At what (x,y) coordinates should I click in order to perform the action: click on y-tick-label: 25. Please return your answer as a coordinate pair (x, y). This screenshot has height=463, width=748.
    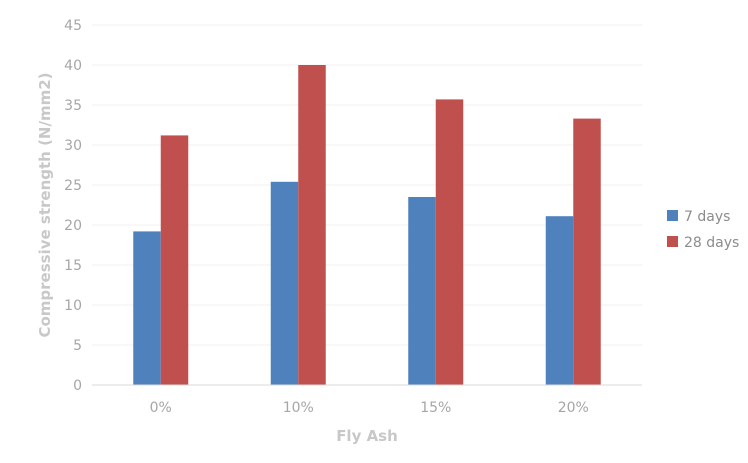
    Looking at the image, I should click on (73, 186).